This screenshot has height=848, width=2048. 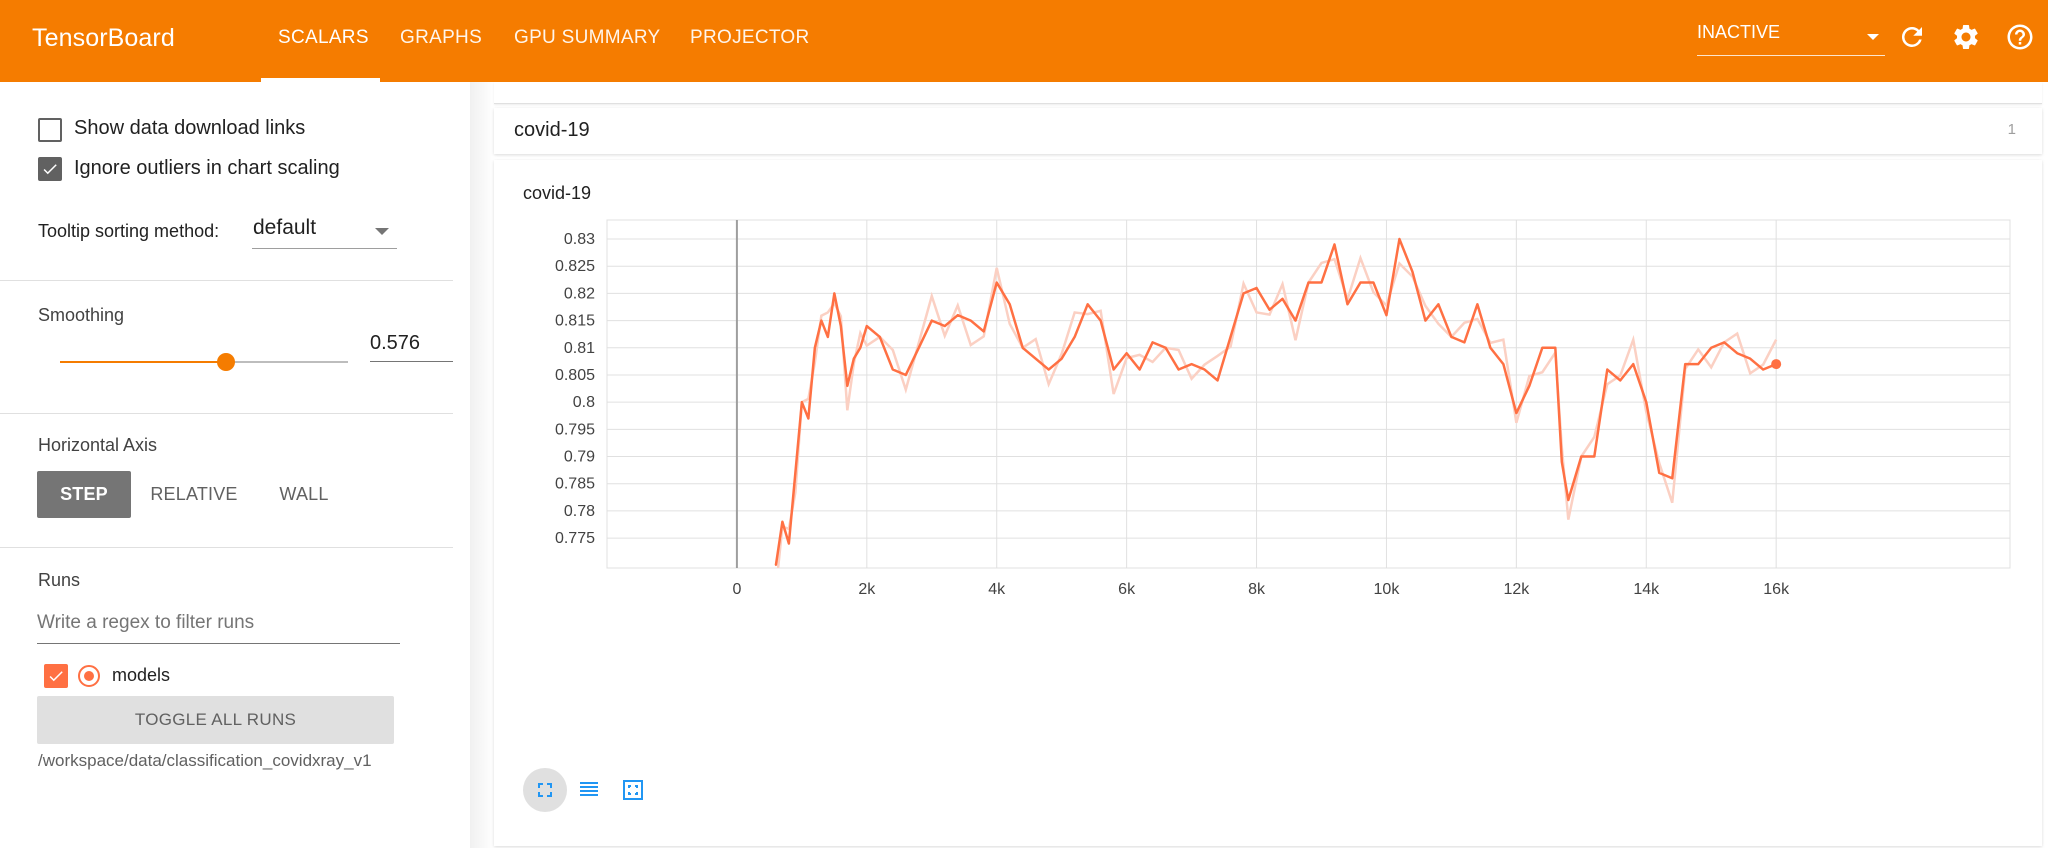 What do you see at coordinates (81, 315) in the screenshot?
I see `smoothing-label: Smoothing` at bounding box center [81, 315].